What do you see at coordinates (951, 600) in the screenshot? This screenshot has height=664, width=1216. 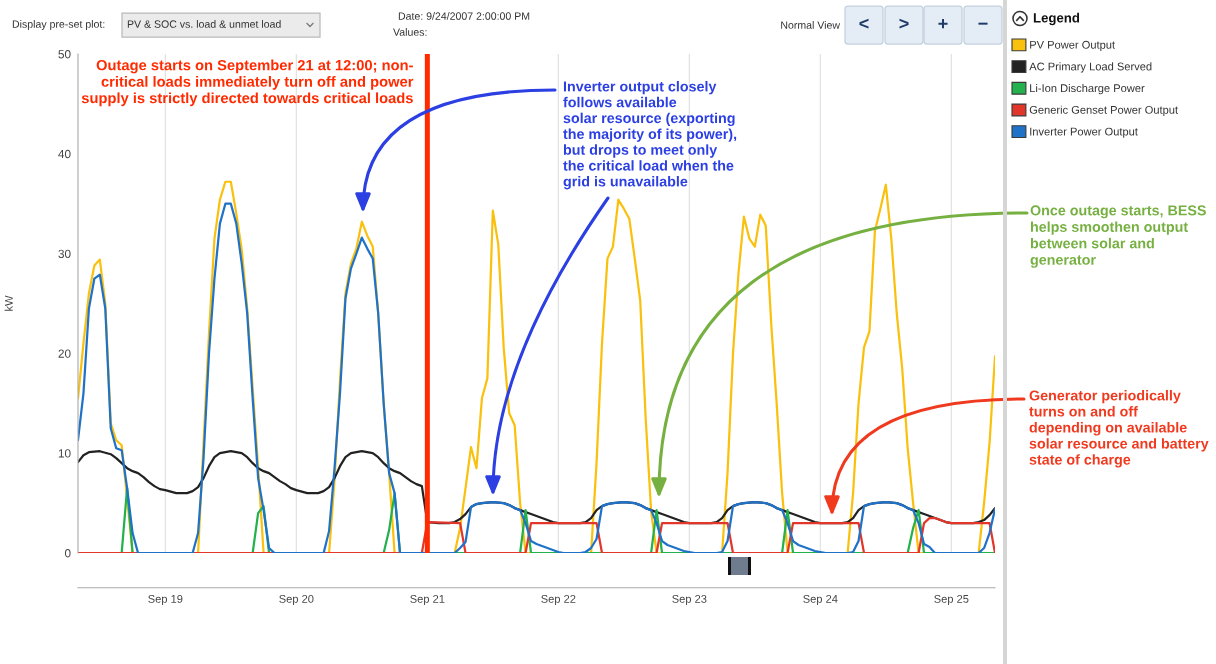 I see `x-tick-label: Sep 25` at bounding box center [951, 600].